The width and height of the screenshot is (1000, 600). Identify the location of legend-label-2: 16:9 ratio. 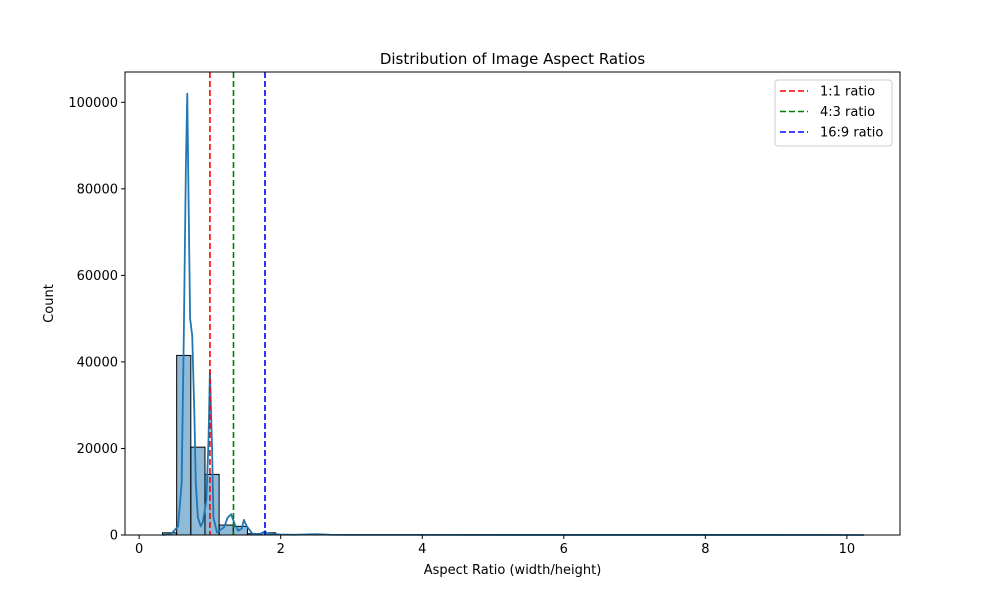
(851, 133).